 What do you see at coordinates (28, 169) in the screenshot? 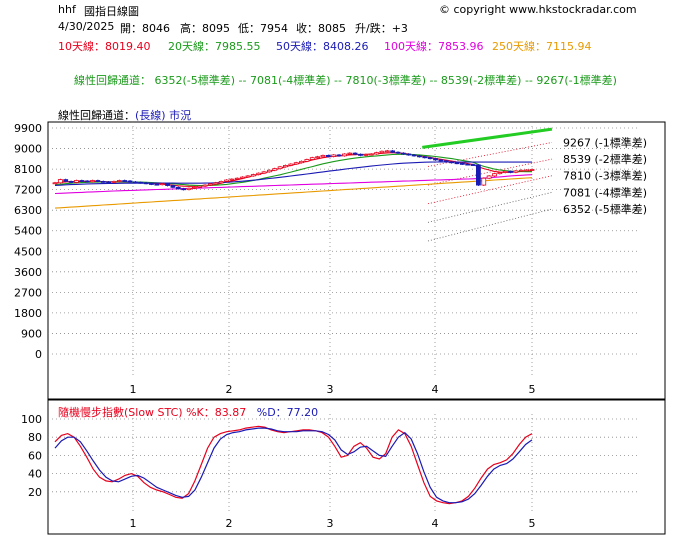
I see `upper-y-tick-label: 8100` at bounding box center [28, 169].